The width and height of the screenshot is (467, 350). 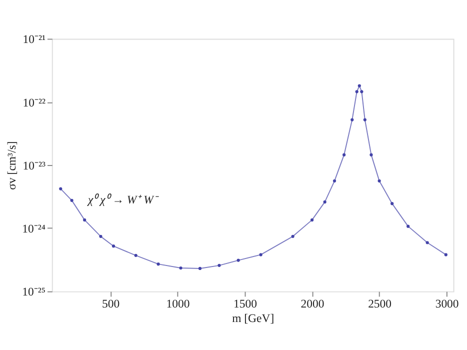 I want to click on x-axis-title: m [GeV], so click(x=253, y=319).